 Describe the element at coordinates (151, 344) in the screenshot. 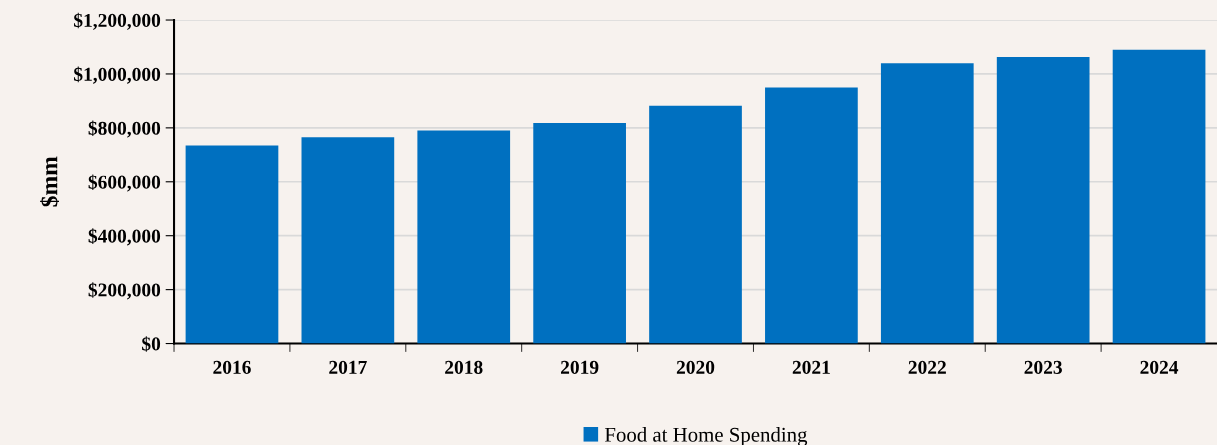

I see `y-tick-label: $0` at that location.